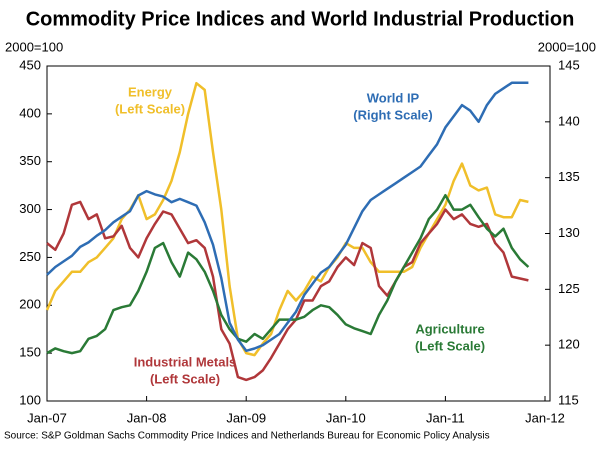  Describe the element at coordinates (246, 417) in the screenshot. I see `x-tick-label: Jan-09` at that location.